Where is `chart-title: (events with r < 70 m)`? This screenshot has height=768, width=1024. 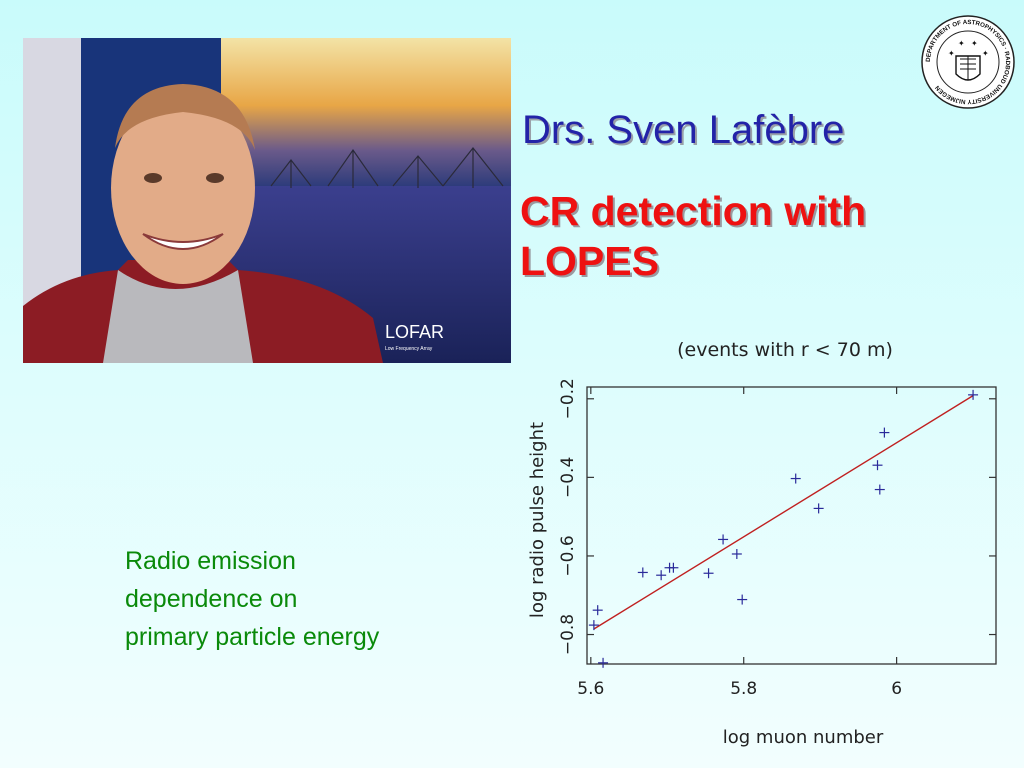
chart-title: (events with r < 70 m) is located at coordinates (785, 350).